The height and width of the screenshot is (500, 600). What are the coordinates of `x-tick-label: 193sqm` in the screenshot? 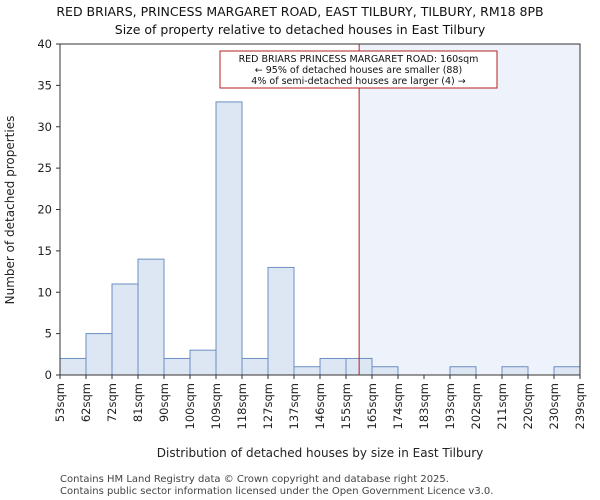 It's located at (450, 406).